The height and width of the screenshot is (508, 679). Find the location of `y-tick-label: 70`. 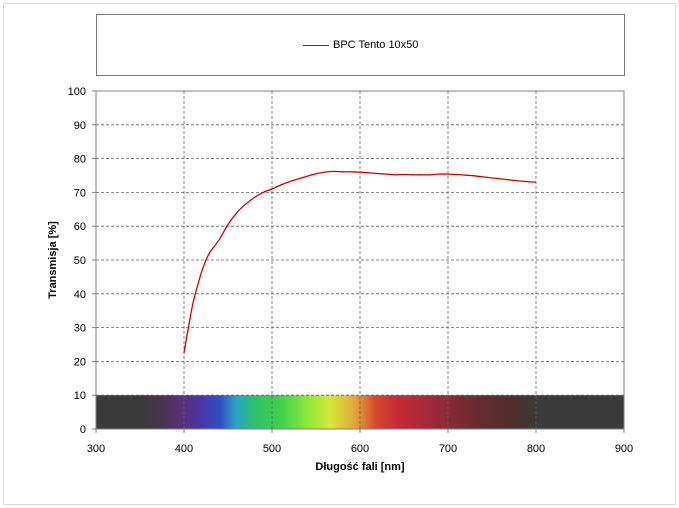

y-tick-label: 70 is located at coordinates (80, 193).